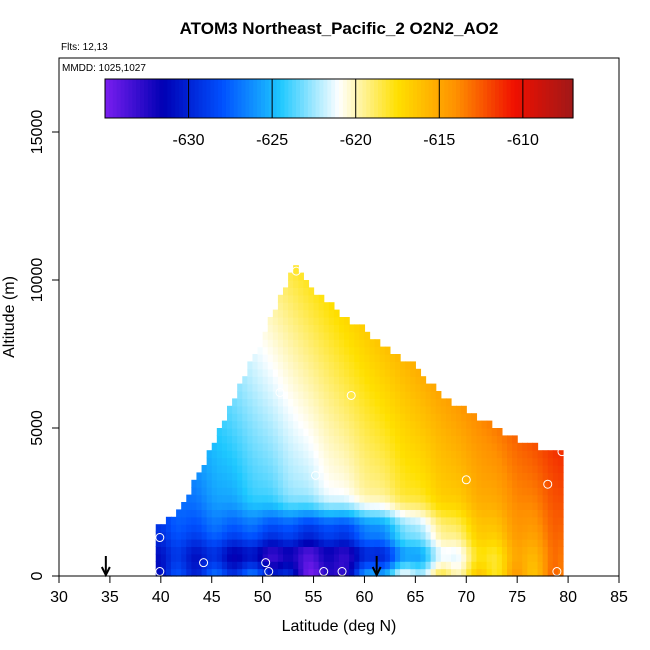  I want to click on sample-point, so click(280, 392).